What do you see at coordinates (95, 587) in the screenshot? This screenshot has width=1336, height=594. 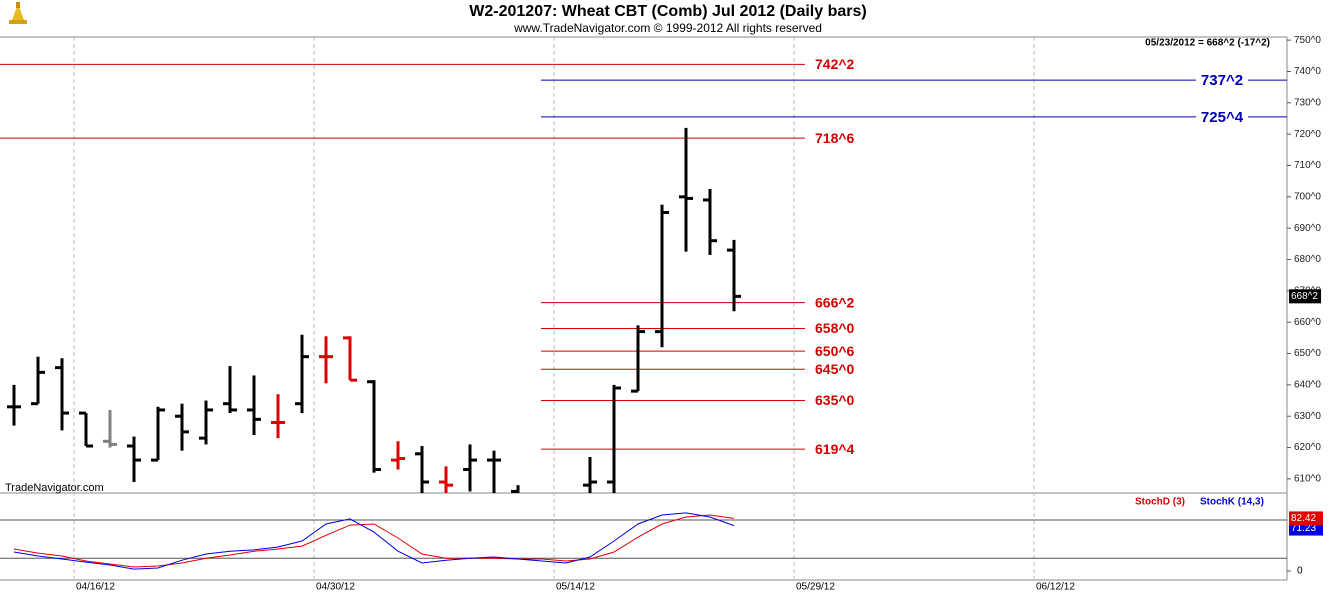 I see `x-tick-label: 04/16/12` at bounding box center [95, 587].